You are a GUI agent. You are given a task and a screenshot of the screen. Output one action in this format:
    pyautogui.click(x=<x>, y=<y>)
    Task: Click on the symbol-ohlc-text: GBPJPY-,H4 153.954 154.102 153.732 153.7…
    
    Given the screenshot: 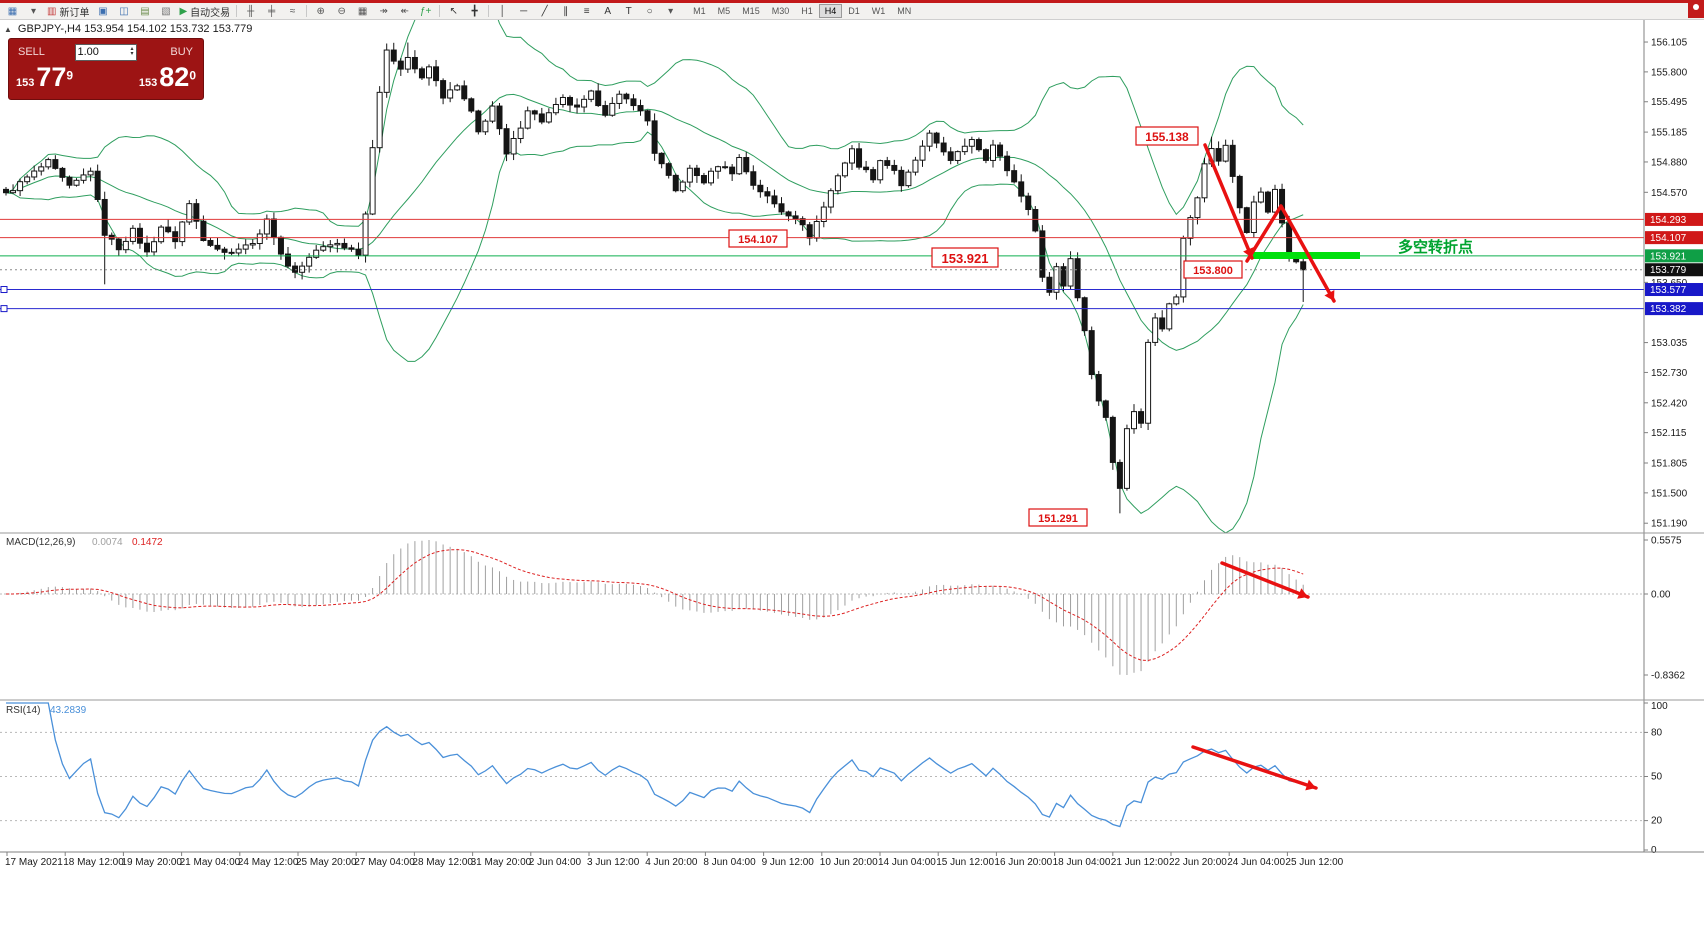 What is the action you would take?
    pyautogui.click(x=135, y=29)
    